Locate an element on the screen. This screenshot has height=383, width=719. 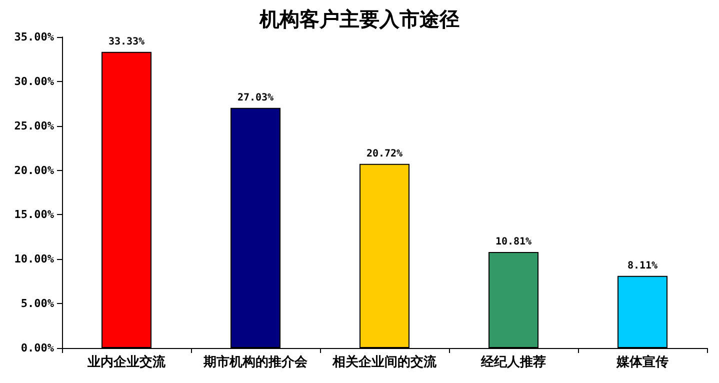
data-label: 33.33% is located at coordinates (126, 42).